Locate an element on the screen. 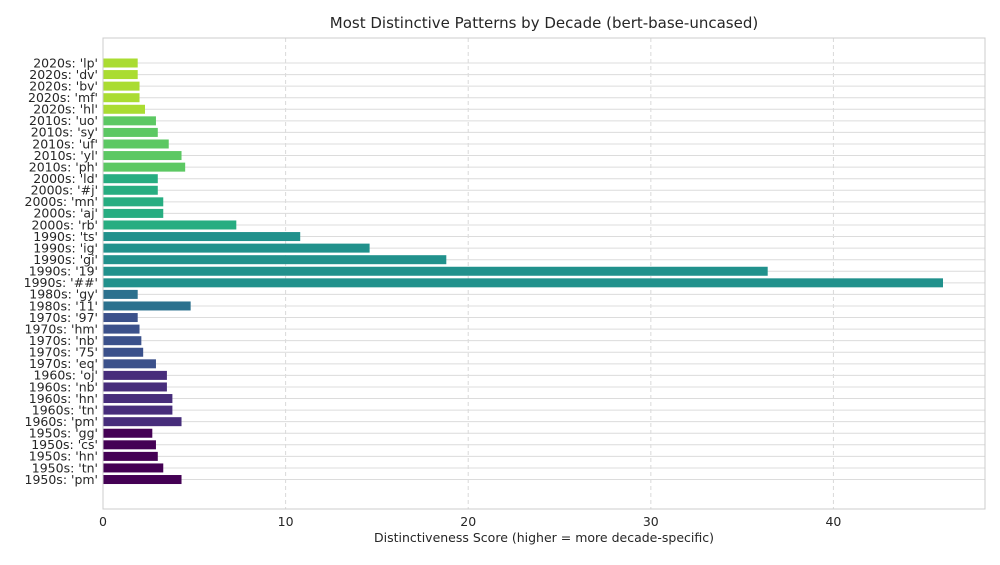 The width and height of the screenshot is (1000, 565). y-tick-label: 1960s: 'pm' is located at coordinates (62, 421).